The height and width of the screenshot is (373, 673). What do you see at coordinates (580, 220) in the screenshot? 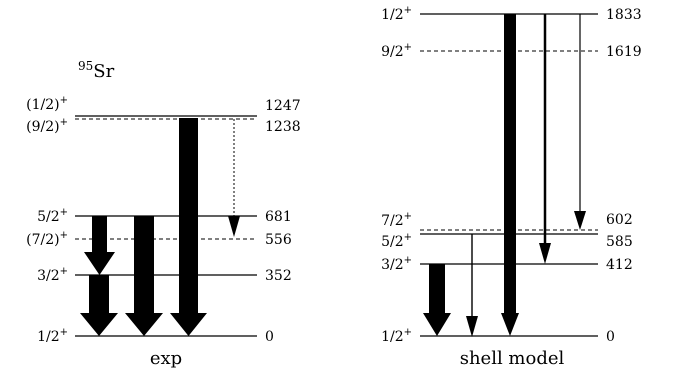
I see `sm-transition-1833-602-head` at bounding box center [580, 220].